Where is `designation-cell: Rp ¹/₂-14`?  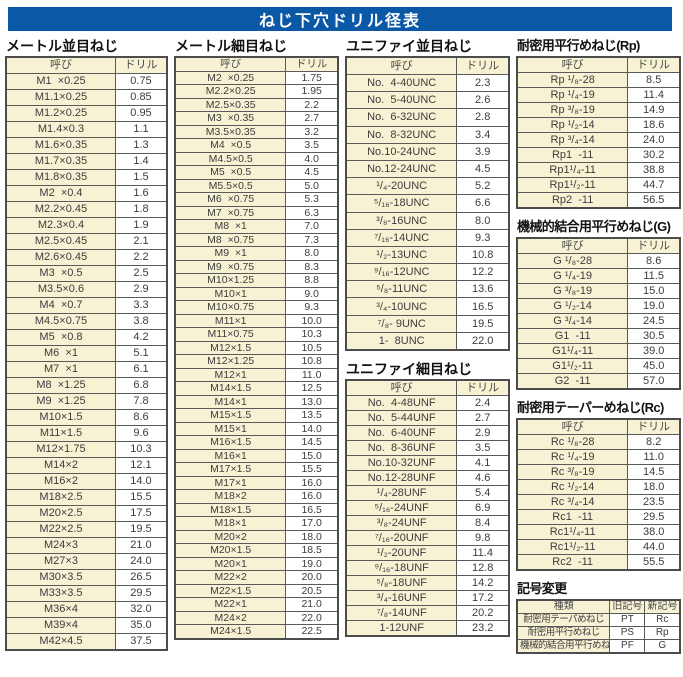
designation-cell: Rp ¹/₂-14 is located at coordinates (572, 125).